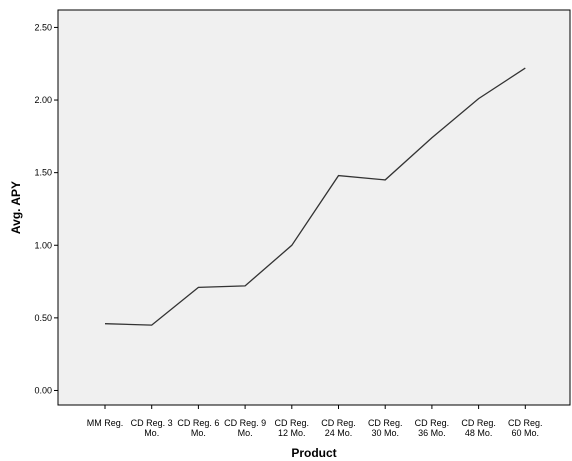  I want to click on x-tick-label-line: MM Reg., so click(105, 423).